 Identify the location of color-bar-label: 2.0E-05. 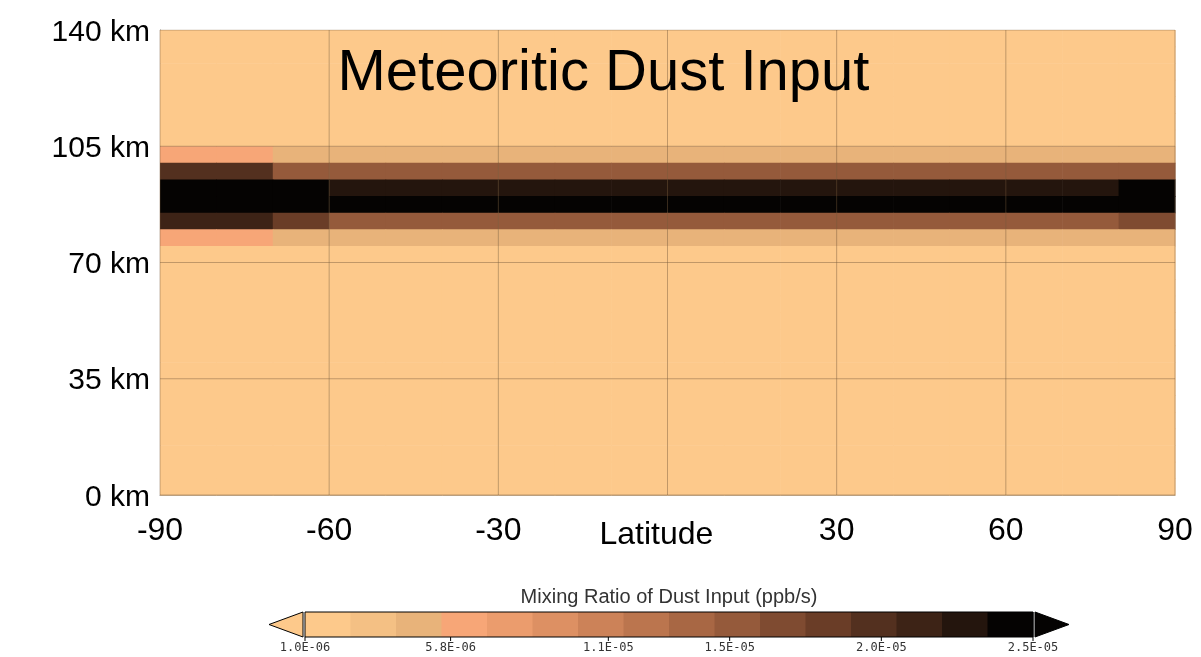
(881, 647).